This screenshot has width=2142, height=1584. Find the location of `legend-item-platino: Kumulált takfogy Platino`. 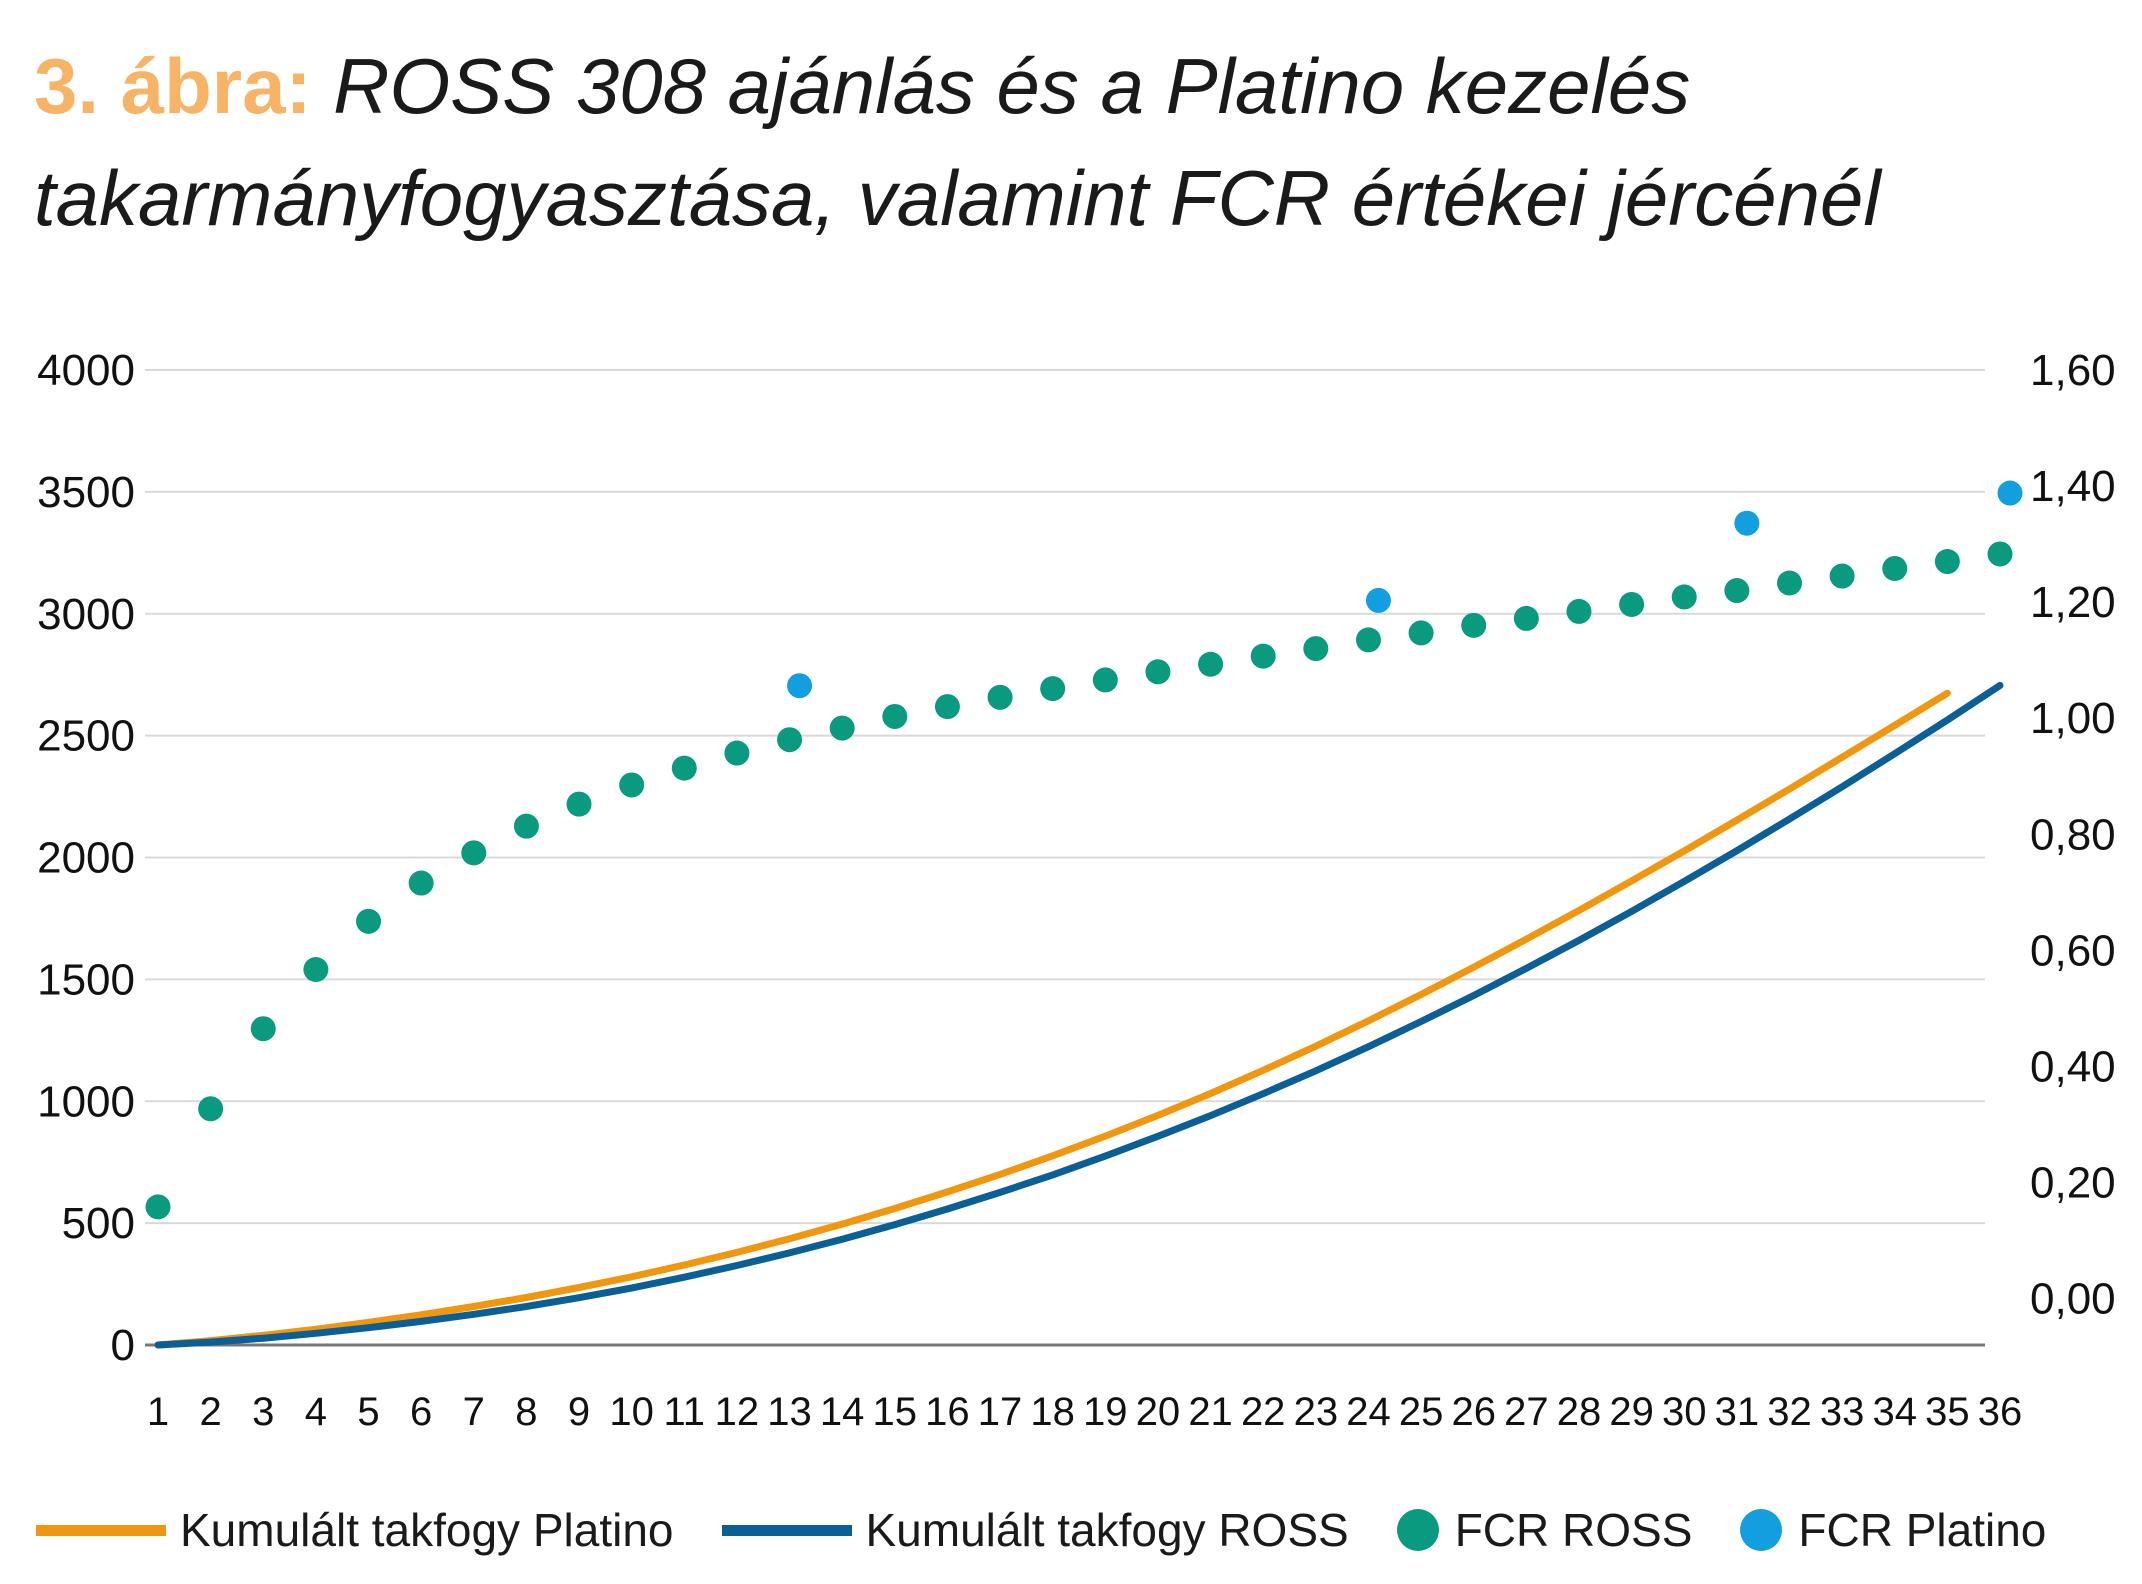

legend-item-platino: Kumulált takfogy Platino is located at coordinates (355, 1530).